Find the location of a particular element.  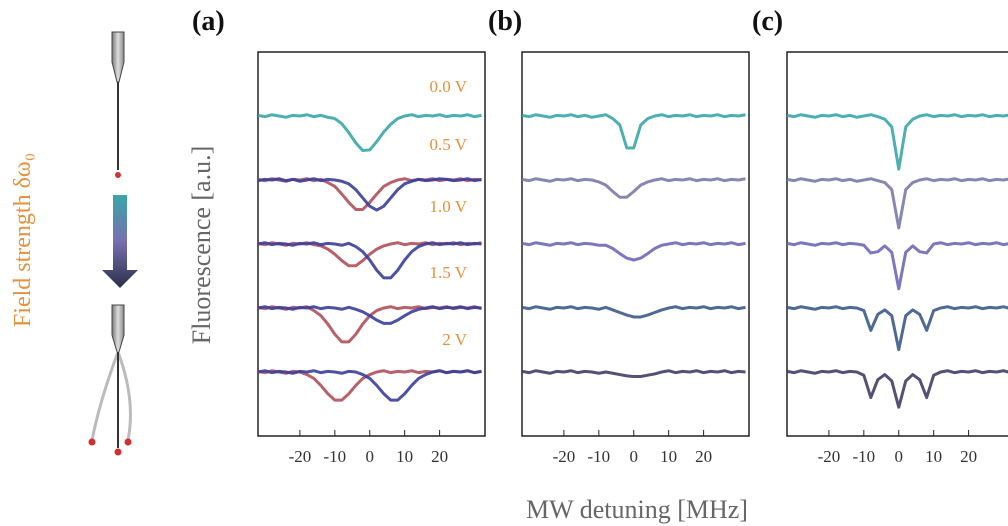

voltage-label: 0.0 V is located at coordinates (449, 86).